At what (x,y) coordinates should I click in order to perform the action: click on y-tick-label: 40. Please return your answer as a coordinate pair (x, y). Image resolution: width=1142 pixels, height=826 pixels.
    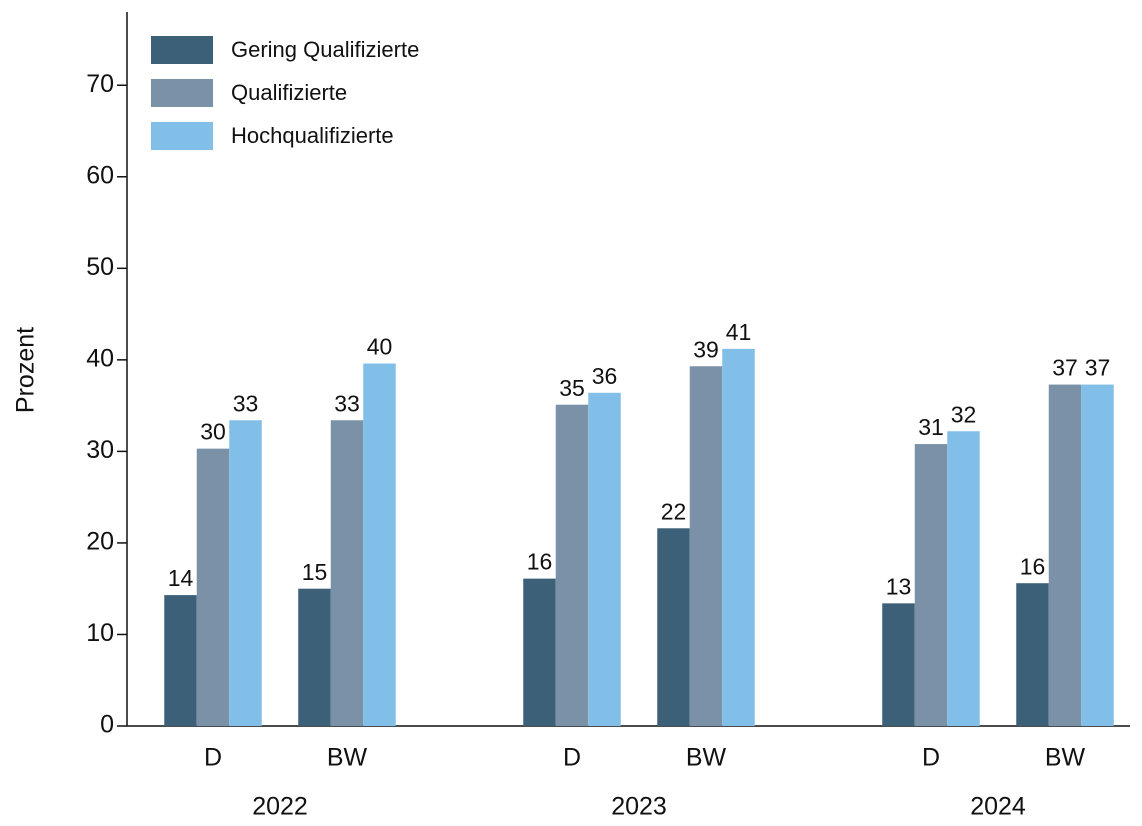
    Looking at the image, I should click on (100, 358).